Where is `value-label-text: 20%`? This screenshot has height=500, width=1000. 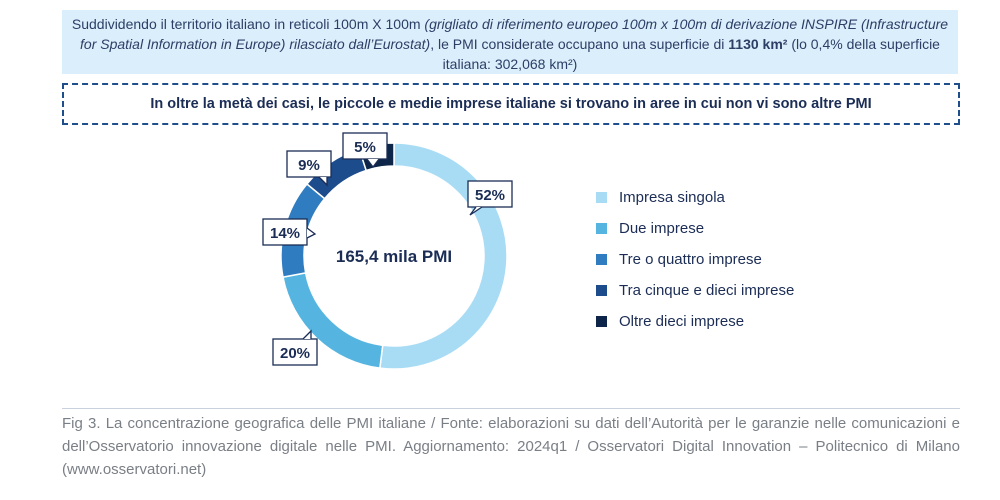 value-label-text: 20% is located at coordinates (295, 353).